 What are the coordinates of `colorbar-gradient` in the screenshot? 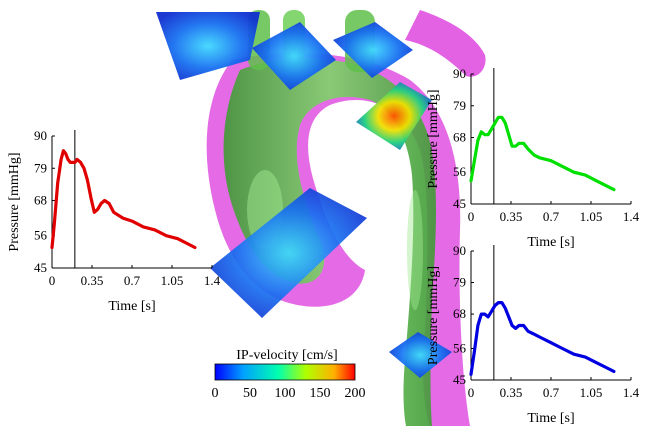 It's located at (285, 372).